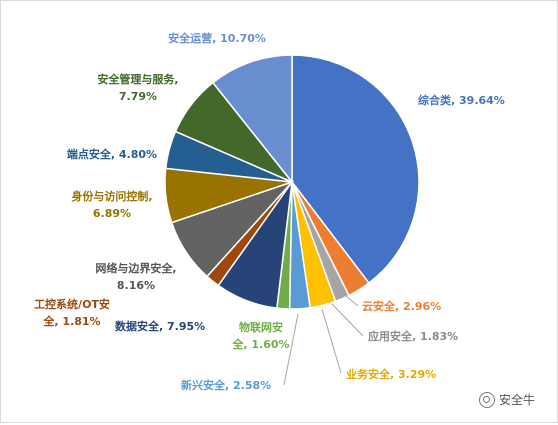 This screenshot has width=558, height=425. I want to click on data-label: 网络与边界安全, 8.16%, so click(135, 276).